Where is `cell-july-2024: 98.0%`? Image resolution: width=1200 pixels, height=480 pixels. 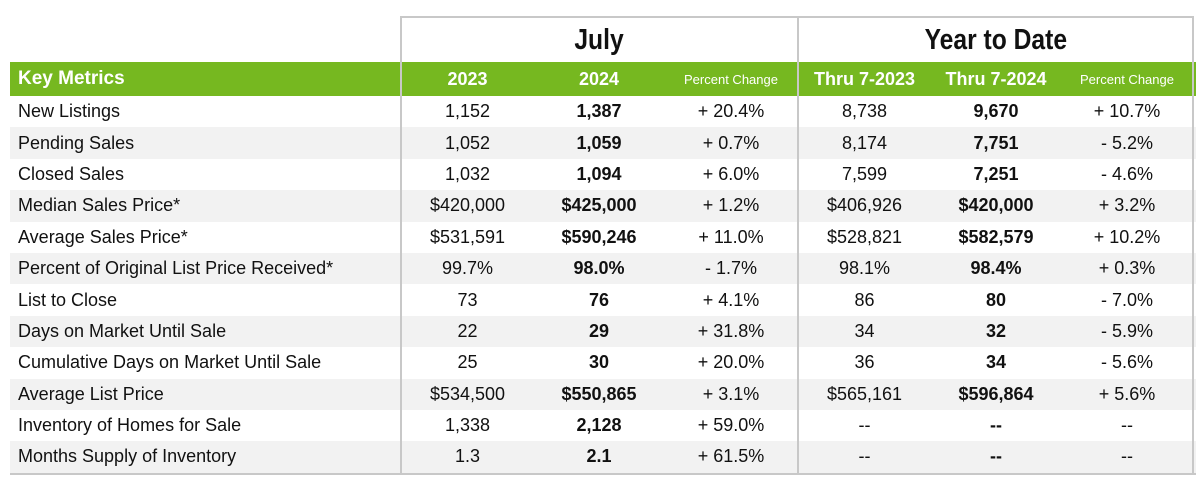
cell-july-2024: 98.0% is located at coordinates (599, 268).